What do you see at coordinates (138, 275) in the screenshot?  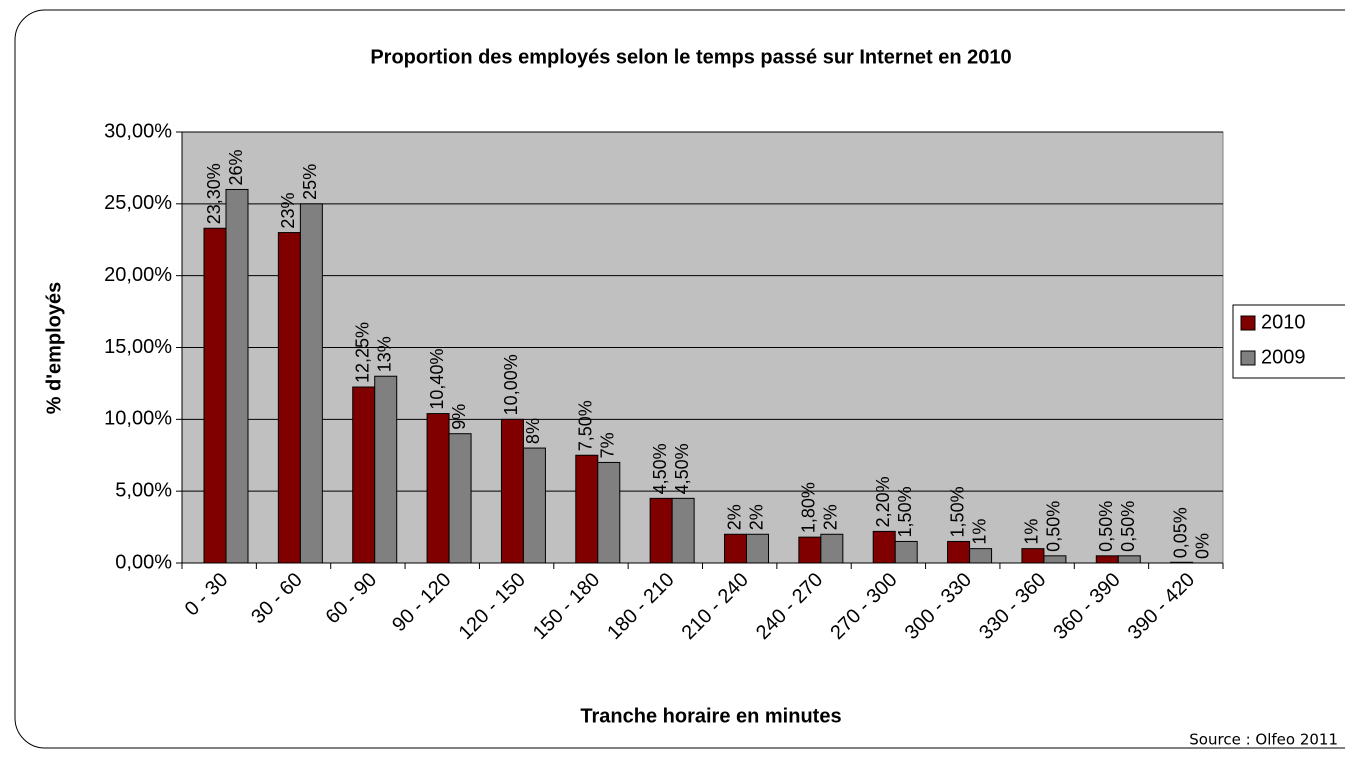 I see `y-tick-label: 20,00%` at bounding box center [138, 275].